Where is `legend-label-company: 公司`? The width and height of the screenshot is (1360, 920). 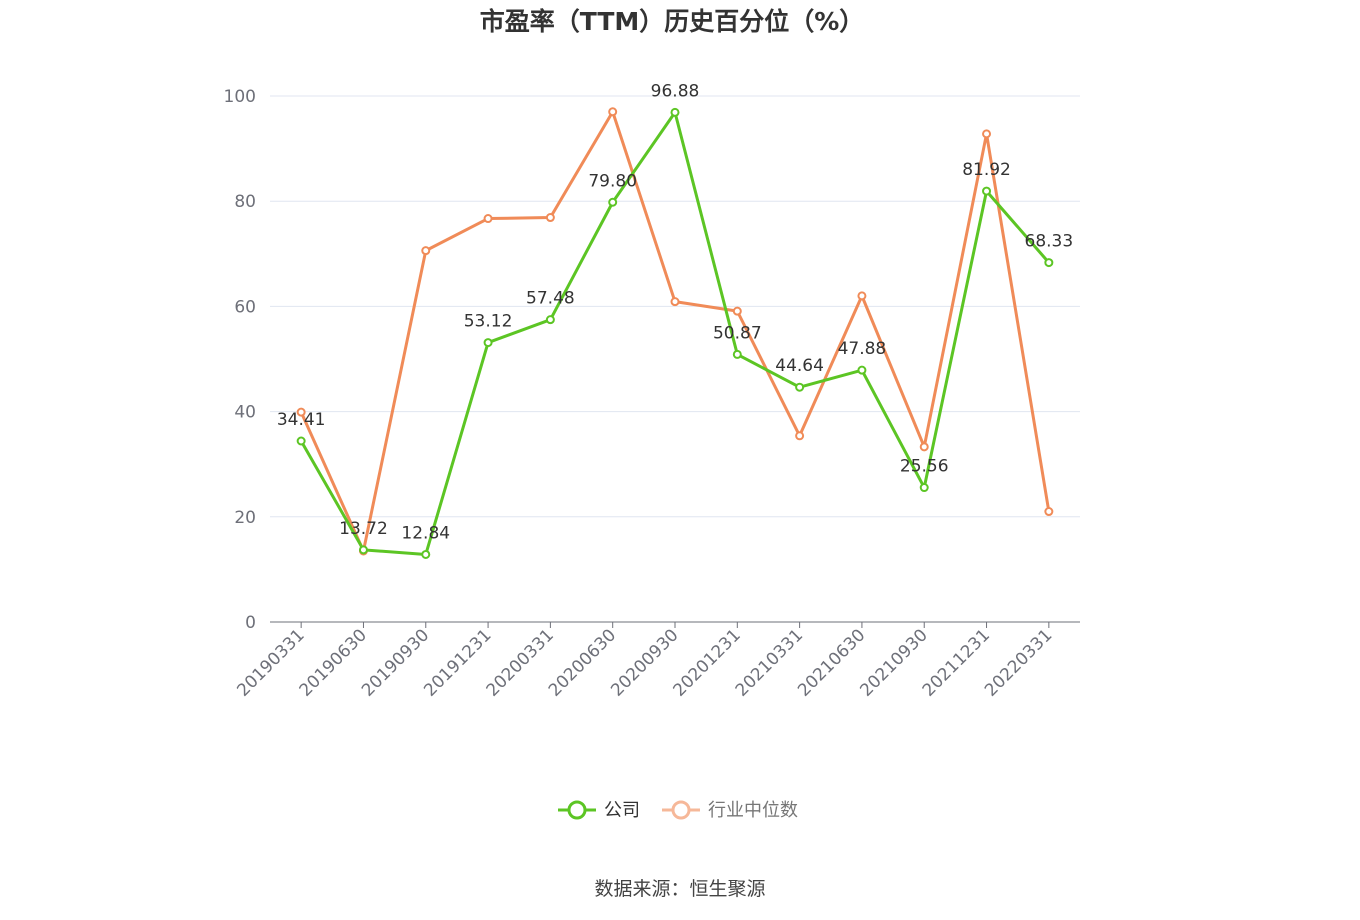 legend-label-company: 公司 is located at coordinates (622, 810).